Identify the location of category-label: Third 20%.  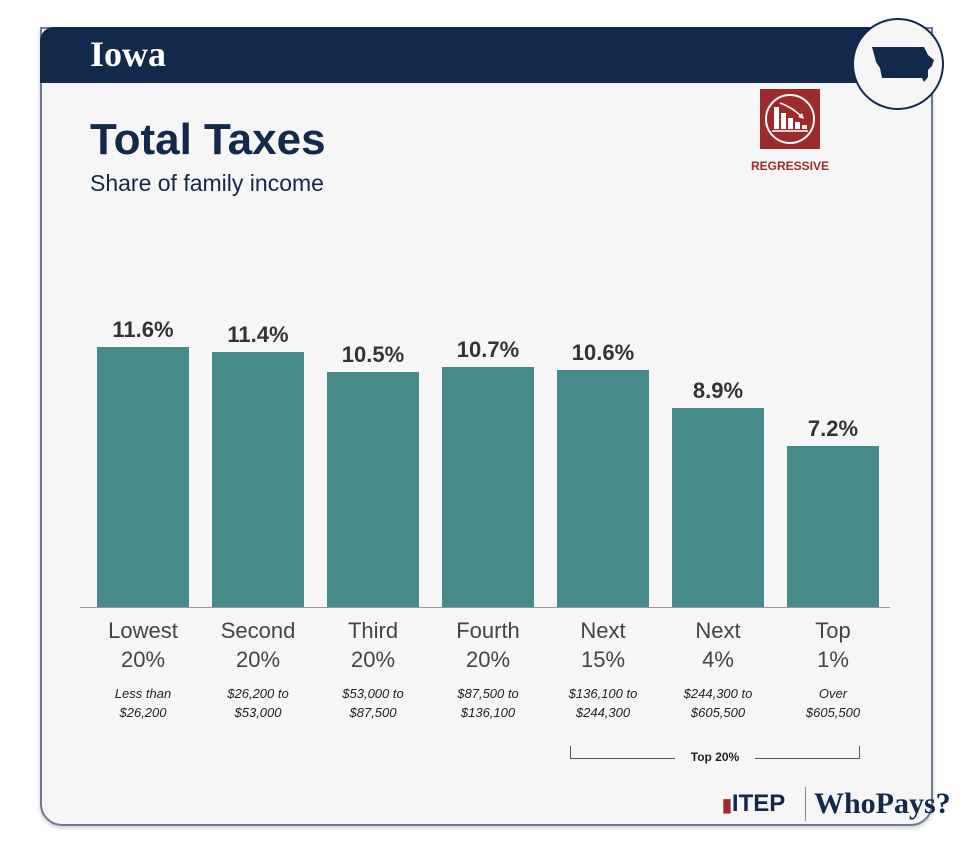
(373, 645).